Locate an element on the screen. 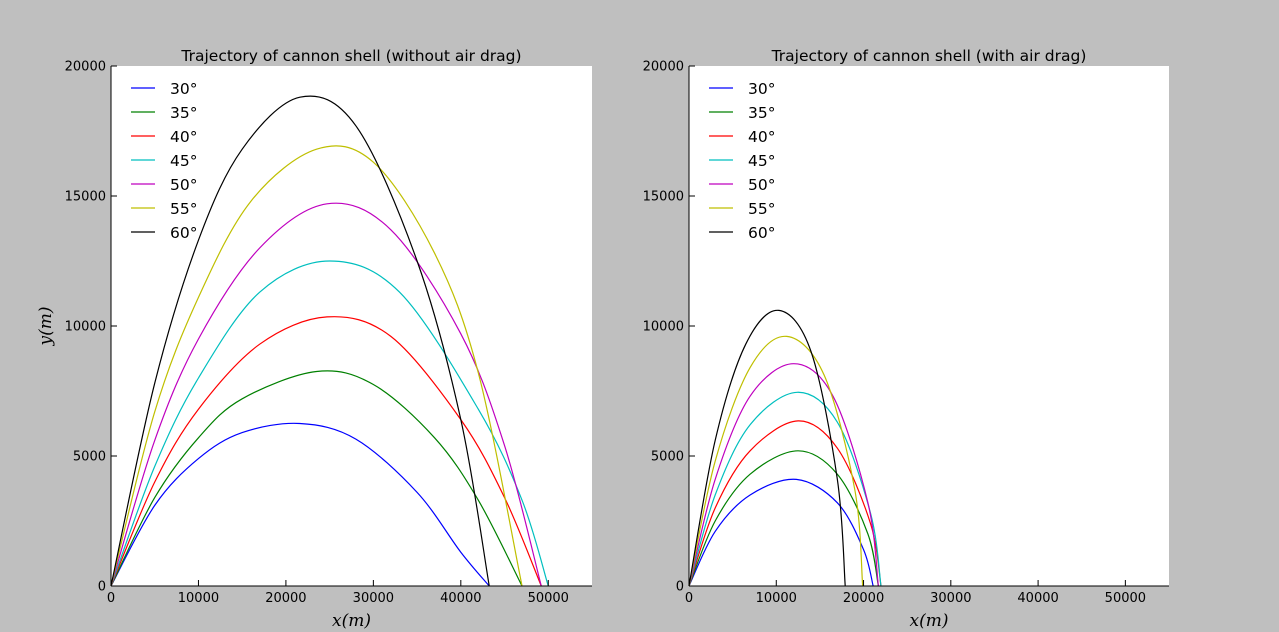  series-line-60deg is located at coordinates (767, 448).